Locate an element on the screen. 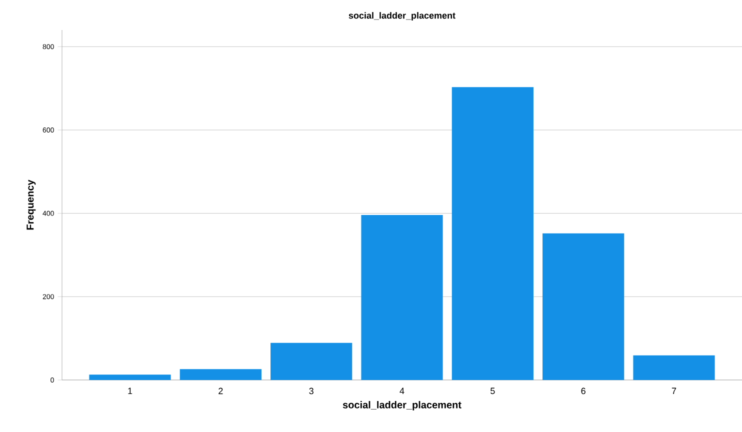  x-tick-label: 4 is located at coordinates (402, 391).